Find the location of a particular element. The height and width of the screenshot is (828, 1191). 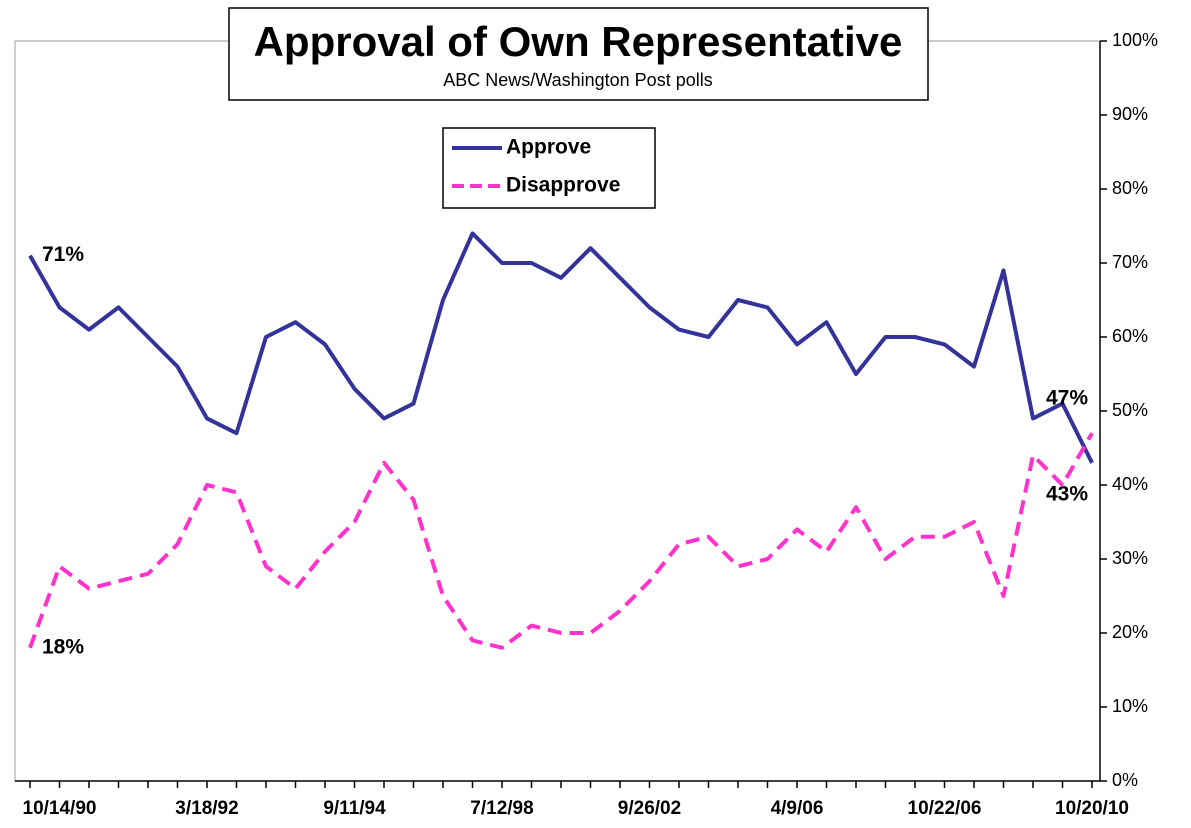

x-tick-label: 9/26/02 is located at coordinates (649, 808).